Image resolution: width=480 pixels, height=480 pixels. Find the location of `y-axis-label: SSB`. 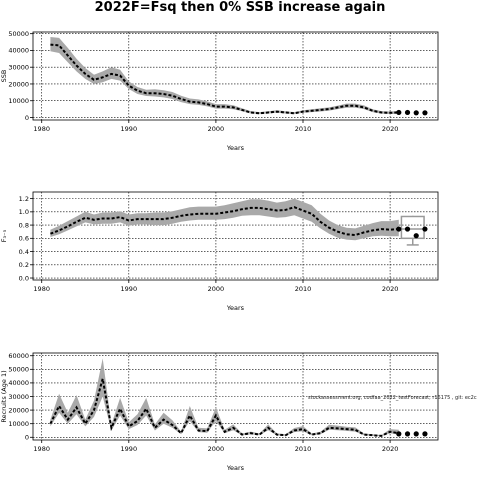

y-axis-label: SSB is located at coordinates (4, 76).